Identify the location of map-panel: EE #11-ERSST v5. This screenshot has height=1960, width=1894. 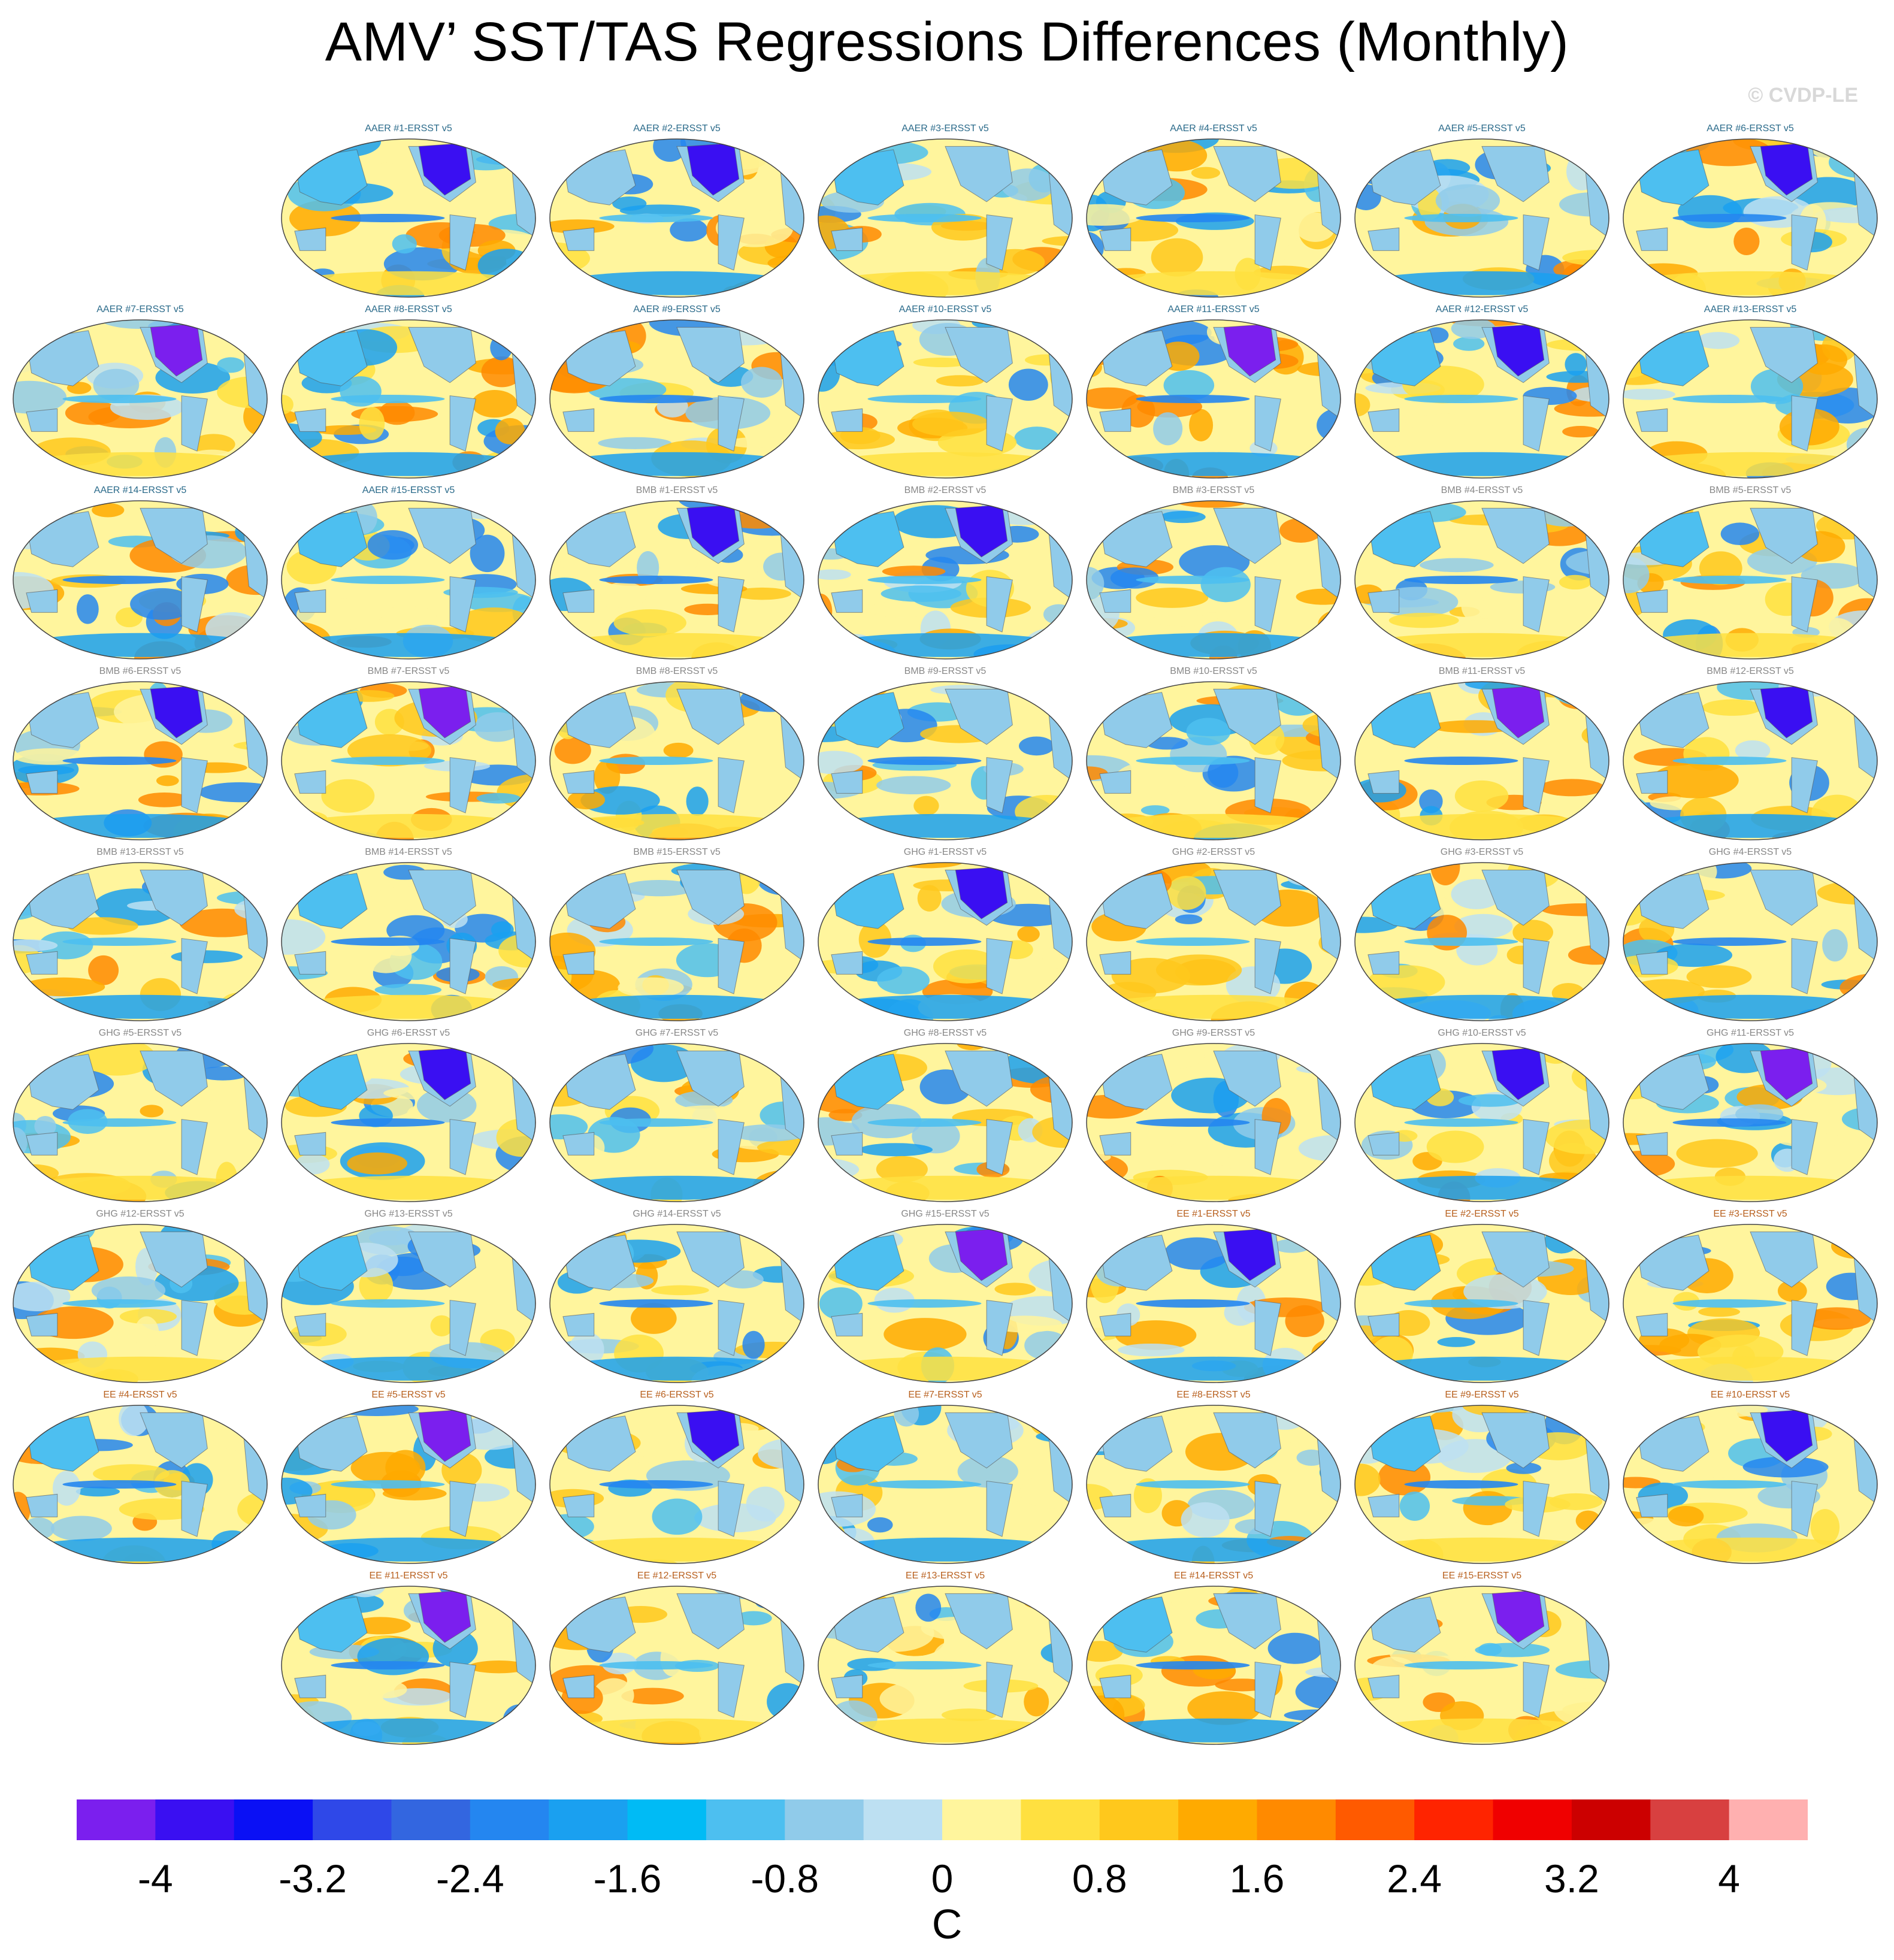
(408, 1659).